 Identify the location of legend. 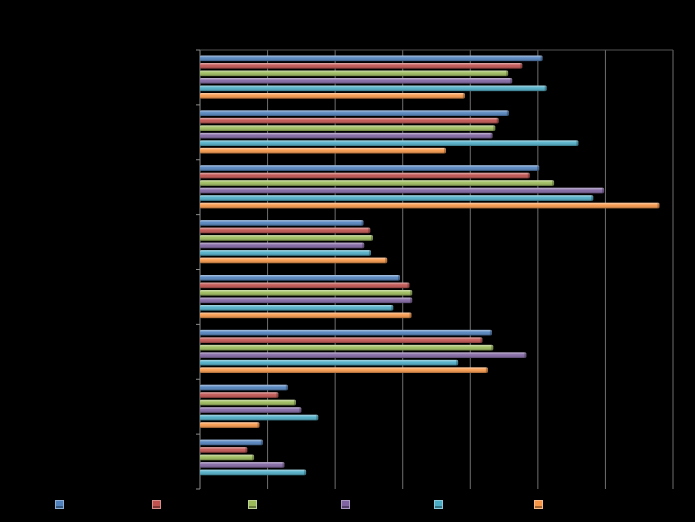
(347, 505).